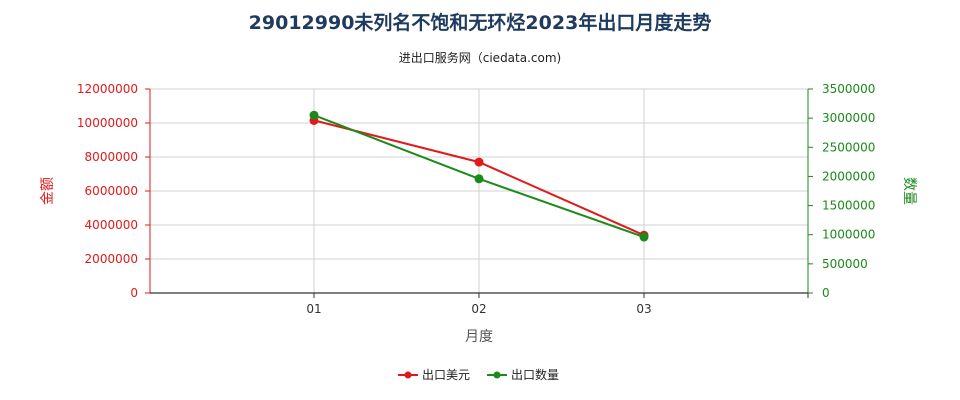  Describe the element at coordinates (848, 206) in the screenshot. I see `tick-label-right: 1500000` at that location.